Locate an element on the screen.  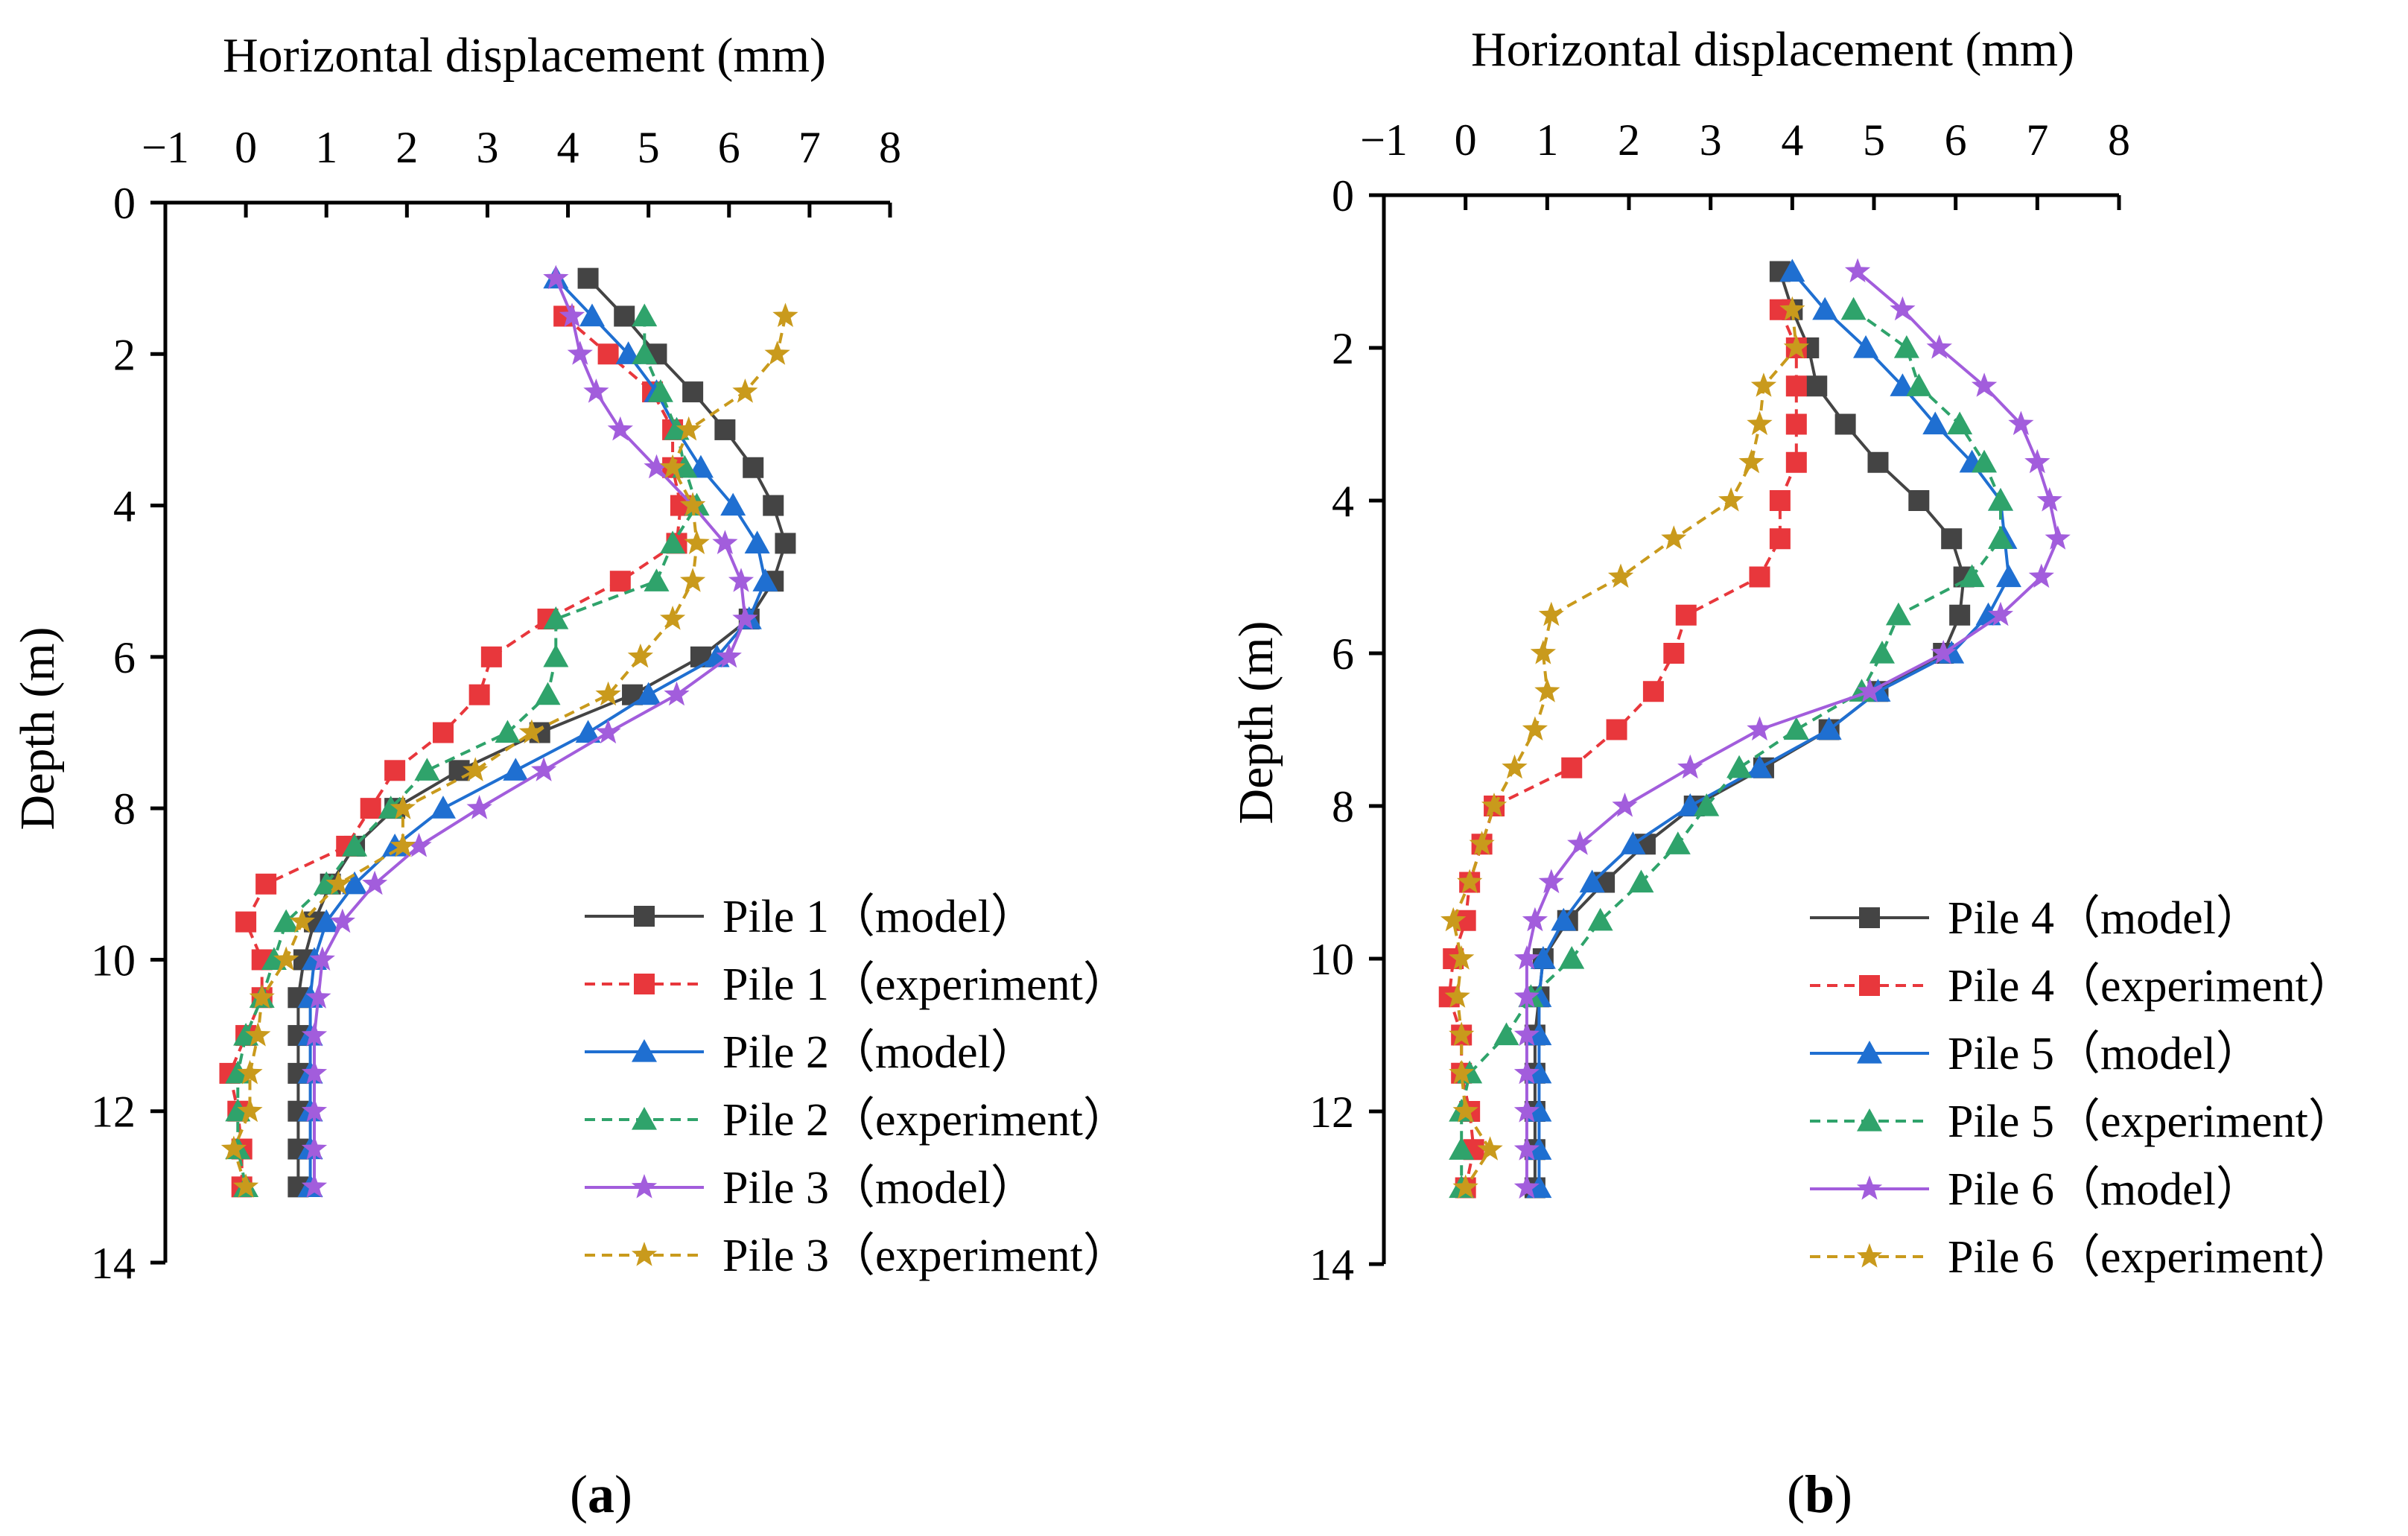
panel-label: (a) is located at coordinates (601, 1494).